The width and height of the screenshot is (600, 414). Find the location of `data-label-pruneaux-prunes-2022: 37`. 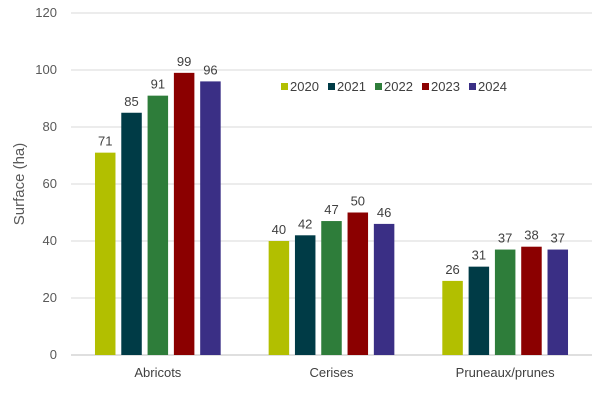

data-label-pruneaux-prunes-2022: 37 is located at coordinates (505, 238).